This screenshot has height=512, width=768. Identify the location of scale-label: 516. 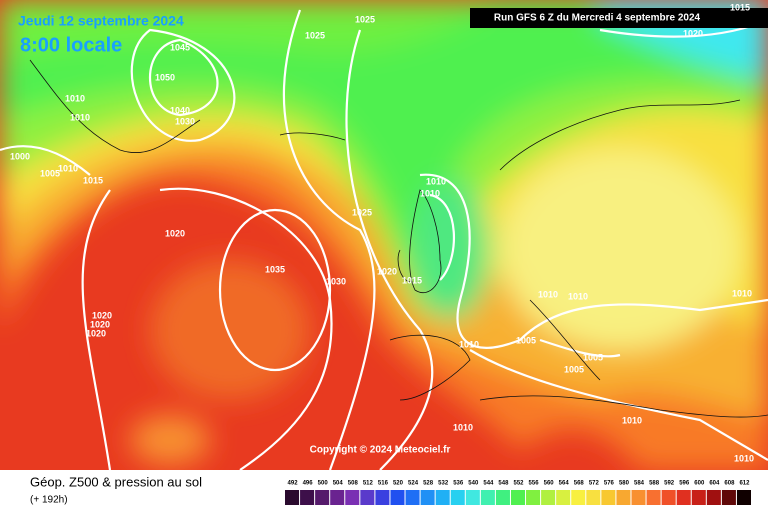
(383, 484).